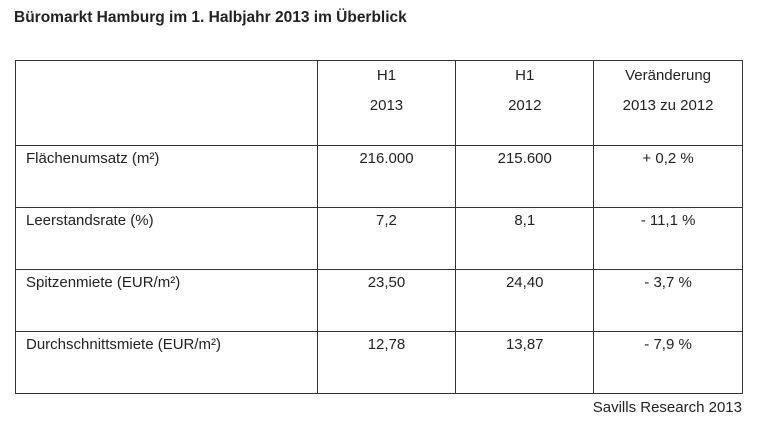  What do you see at coordinates (386, 362) in the screenshot?
I see `value-2013: 12,78` at bounding box center [386, 362].